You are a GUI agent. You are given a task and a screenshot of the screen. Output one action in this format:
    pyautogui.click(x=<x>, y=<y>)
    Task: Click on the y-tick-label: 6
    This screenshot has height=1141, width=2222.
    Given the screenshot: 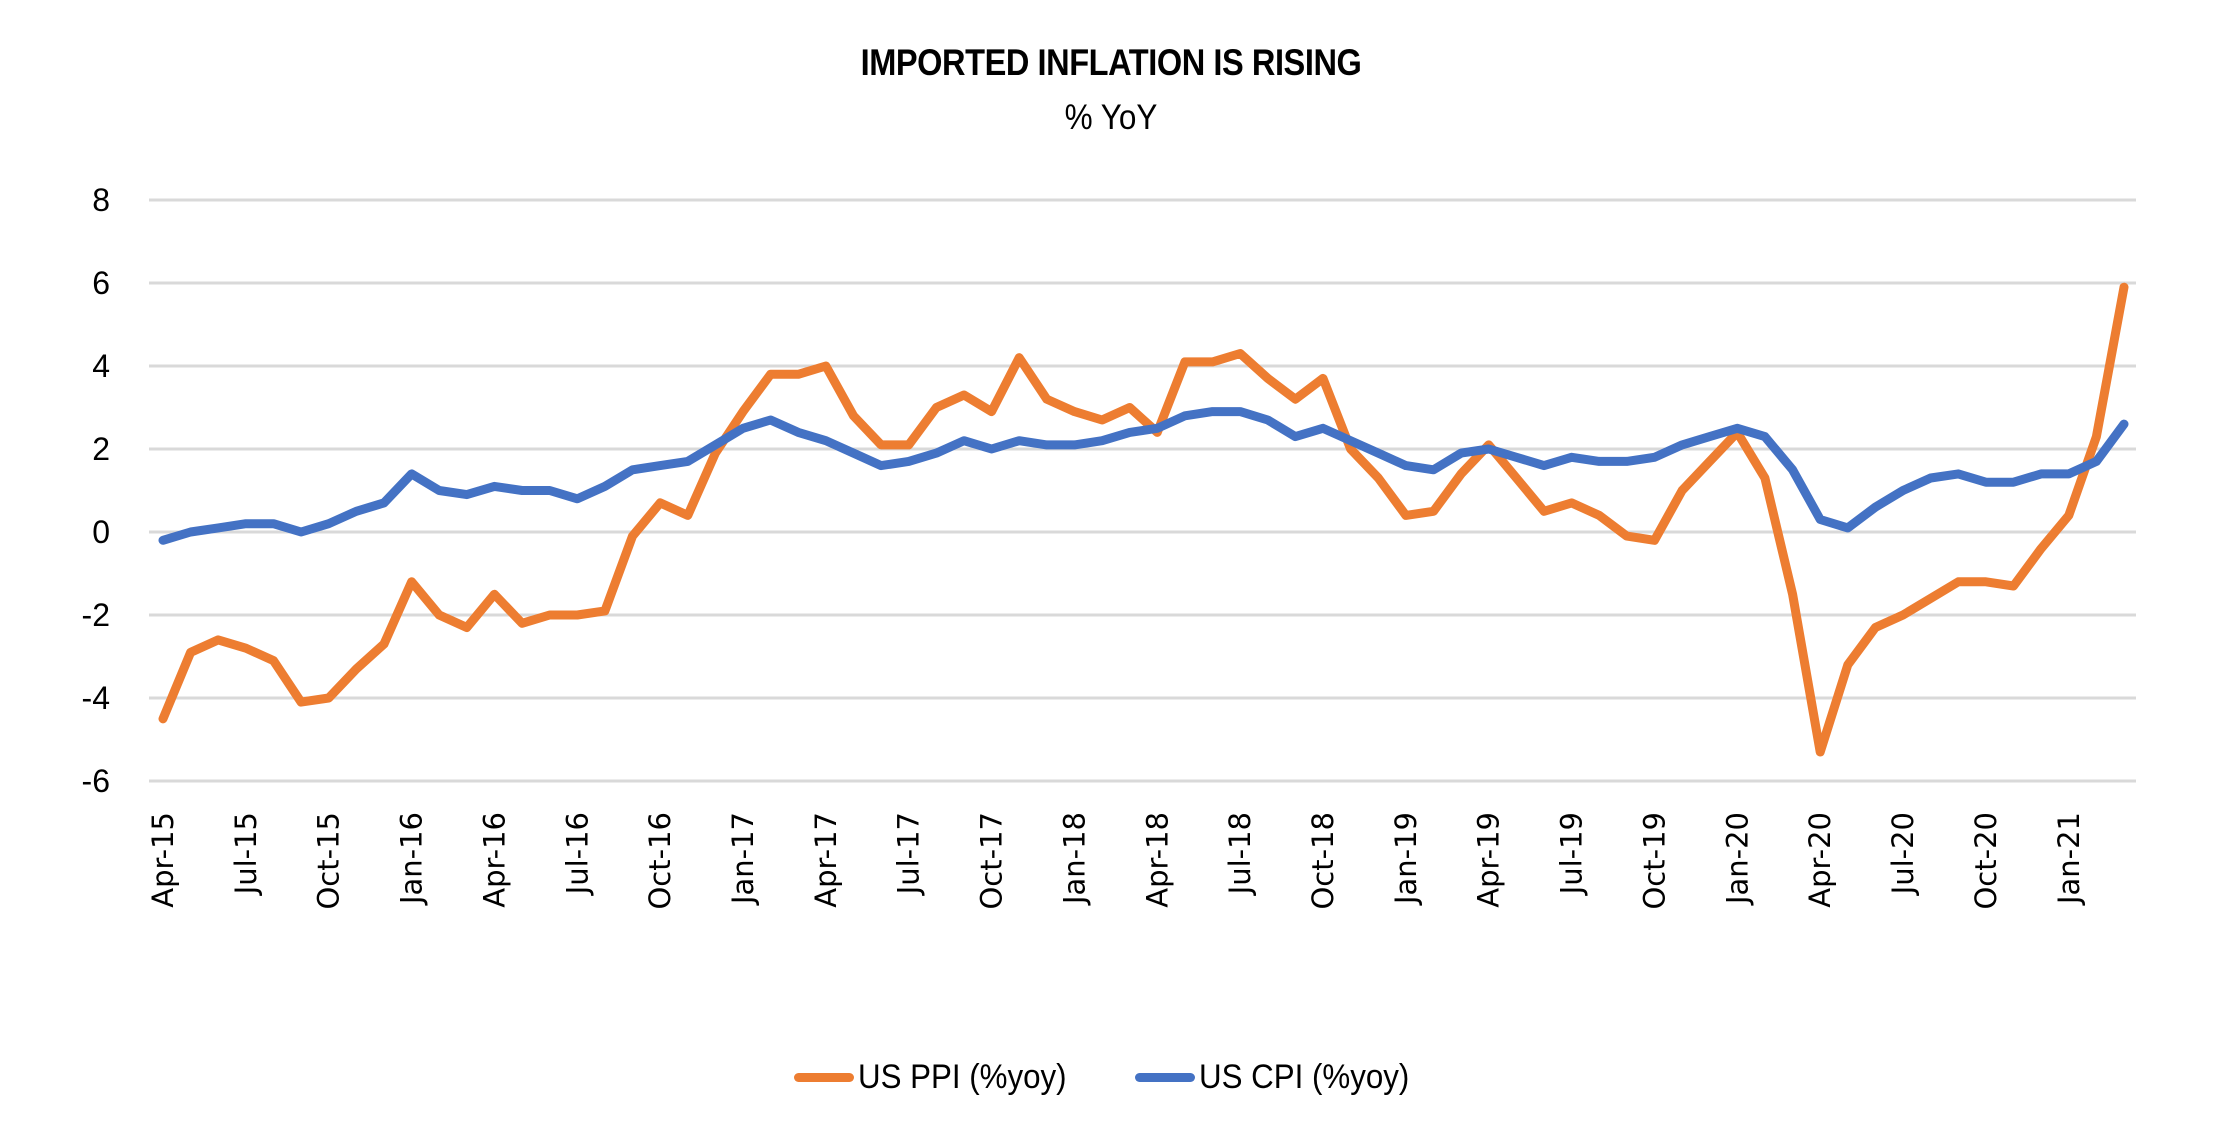 What is the action you would take?
    pyautogui.click(x=101, y=283)
    